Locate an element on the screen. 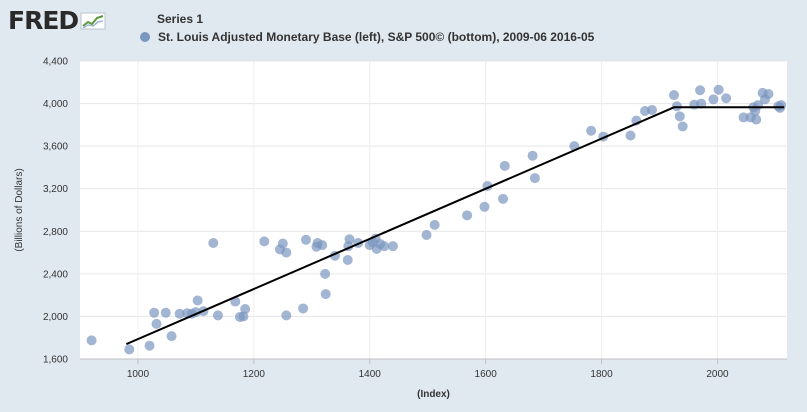 The height and width of the screenshot is (412, 807). logo-text: FRED is located at coordinates (43, 20).